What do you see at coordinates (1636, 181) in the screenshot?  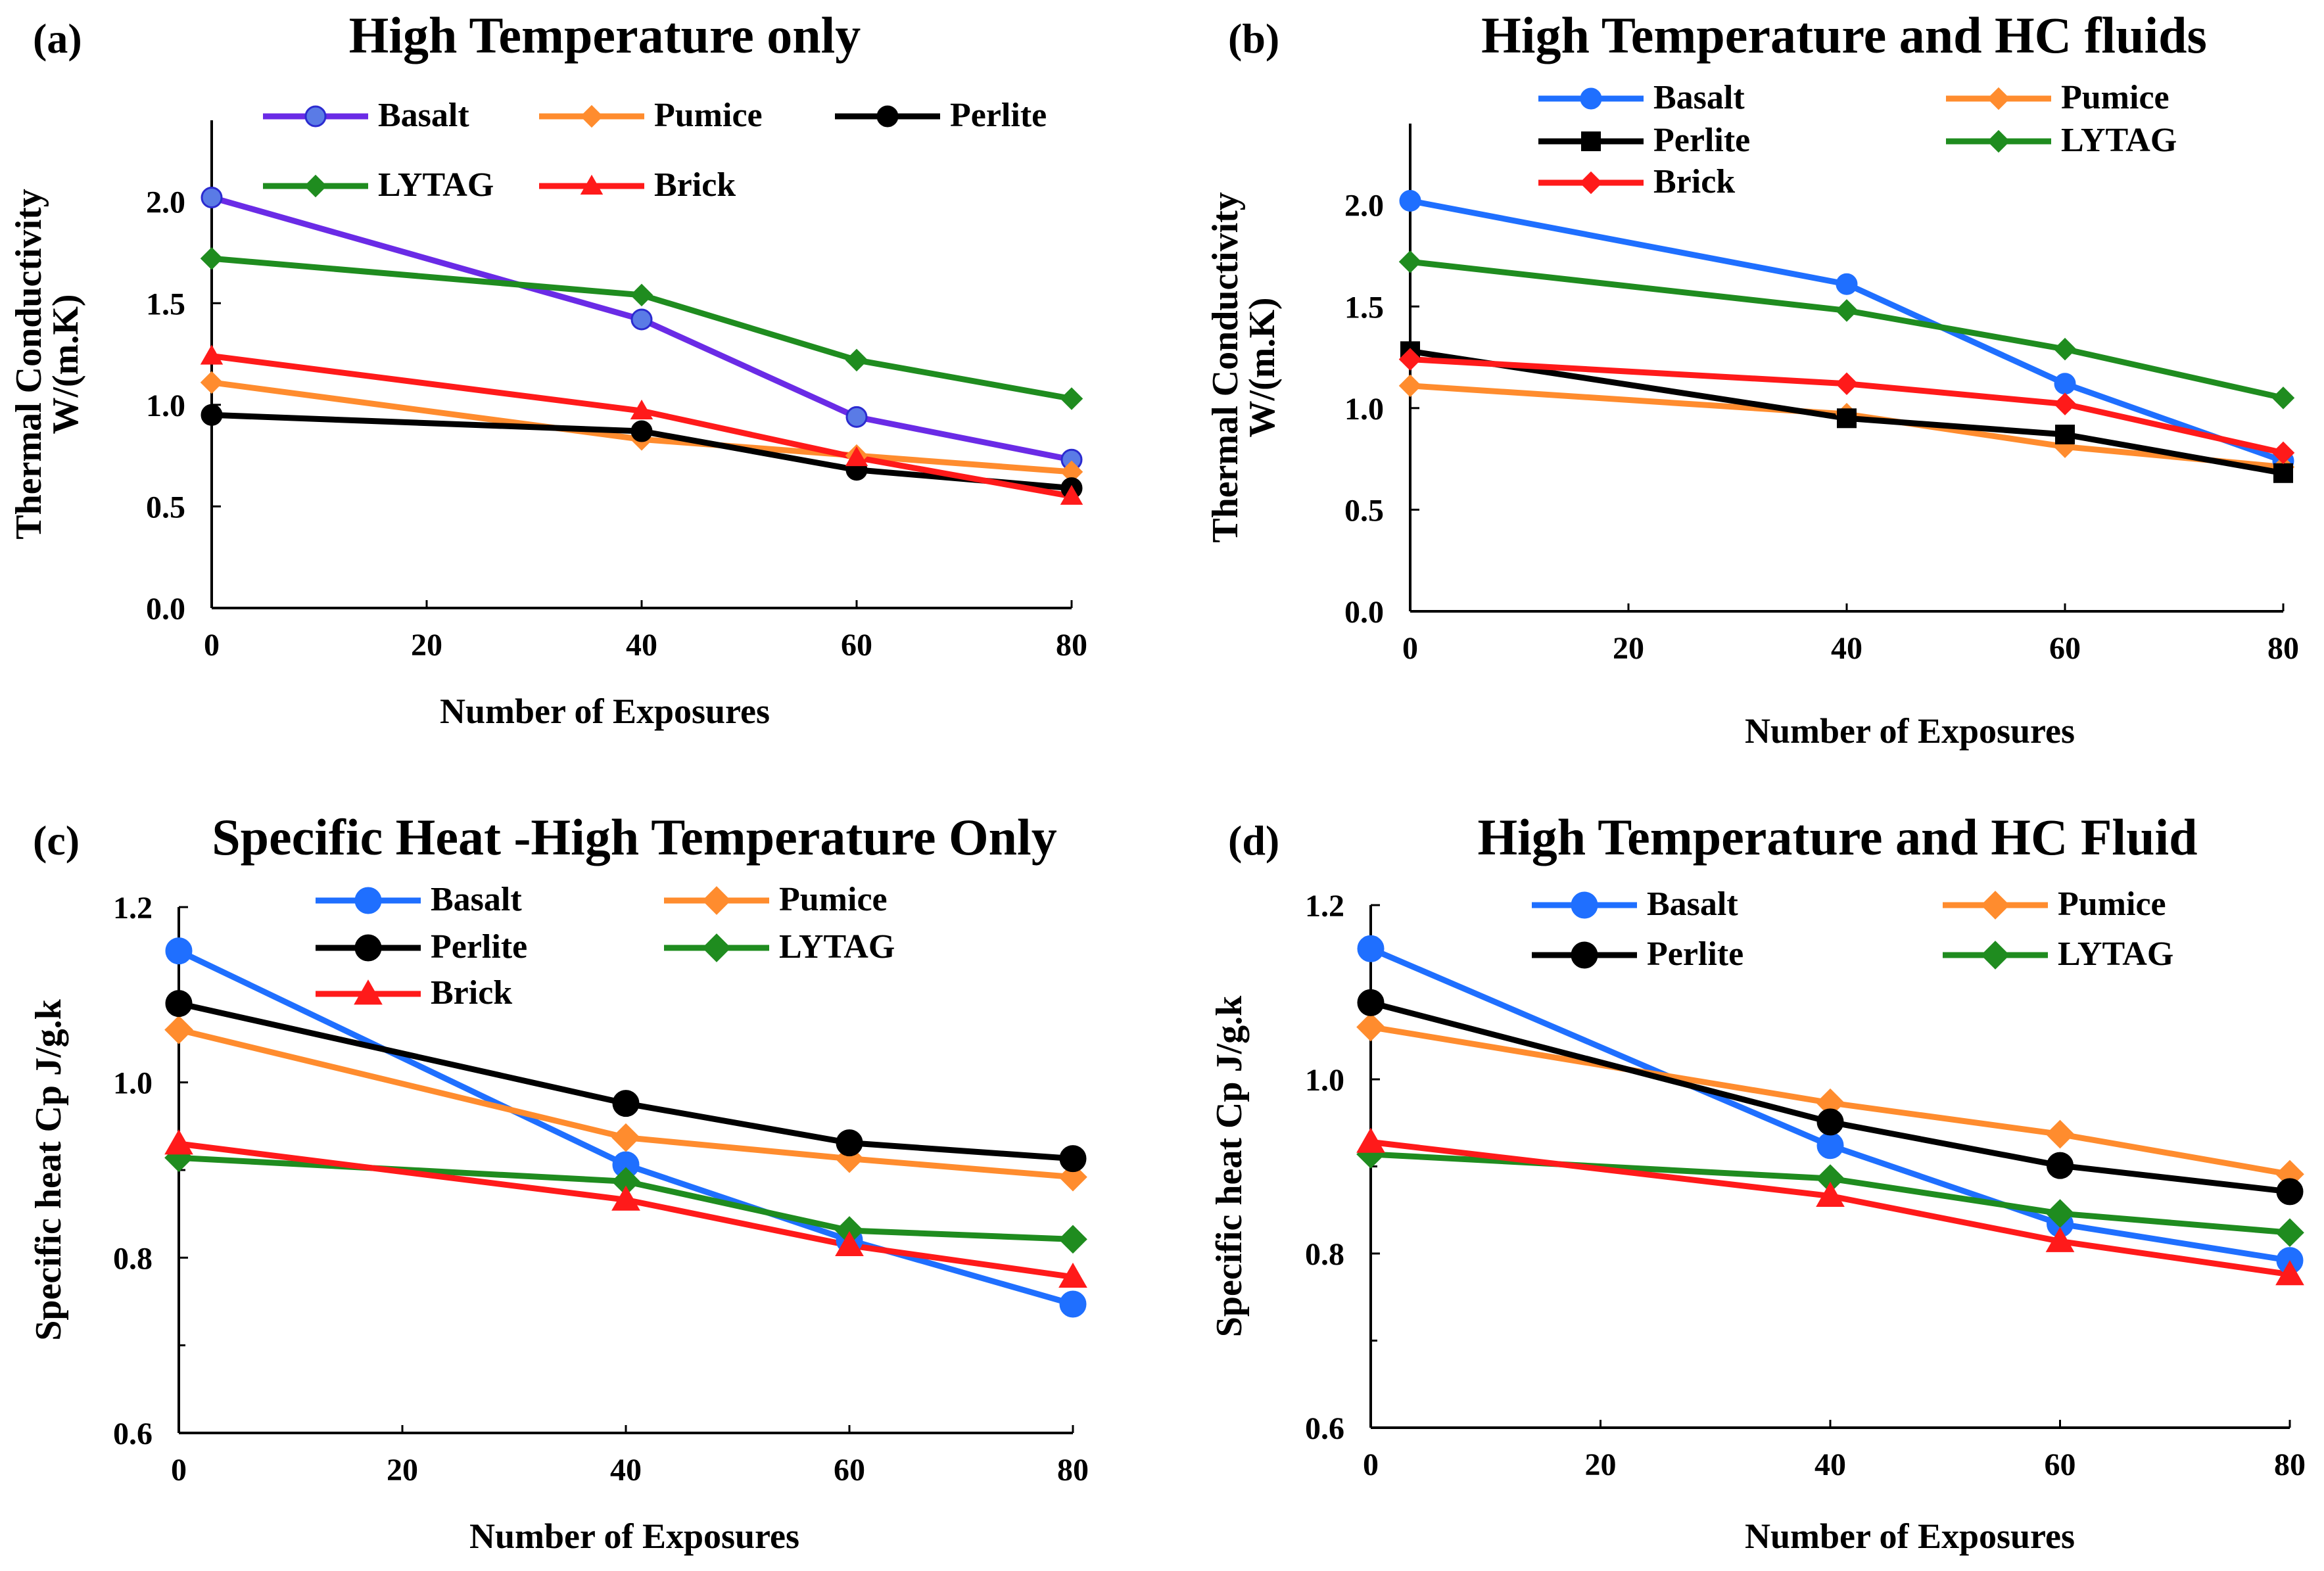 I see `legend-item-brick: Brick` at bounding box center [1636, 181].